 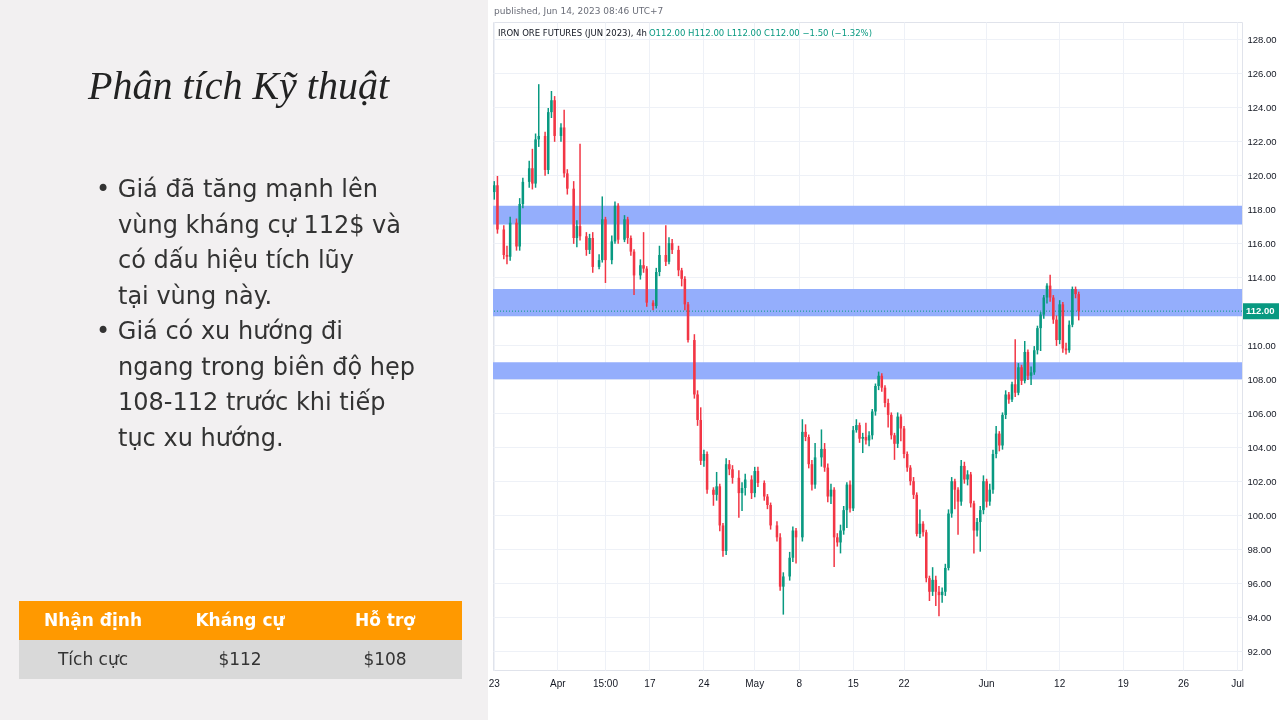 What do you see at coordinates (249, 242) in the screenshot?
I see `text: • Giá đã tăng mạnh lên vùng kháng cự 112$ và có dấu hiệu tích lũy tại vùng này.` at bounding box center [249, 242].